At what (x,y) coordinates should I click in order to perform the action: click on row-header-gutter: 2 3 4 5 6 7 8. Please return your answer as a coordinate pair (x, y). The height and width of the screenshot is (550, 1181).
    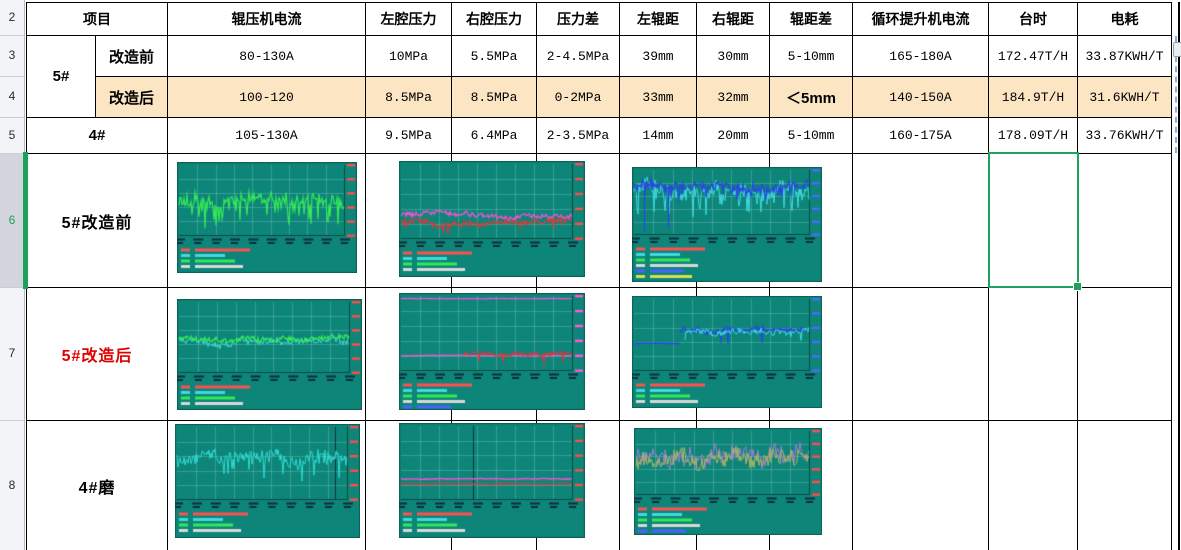
    Looking at the image, I should click on (12, 275).